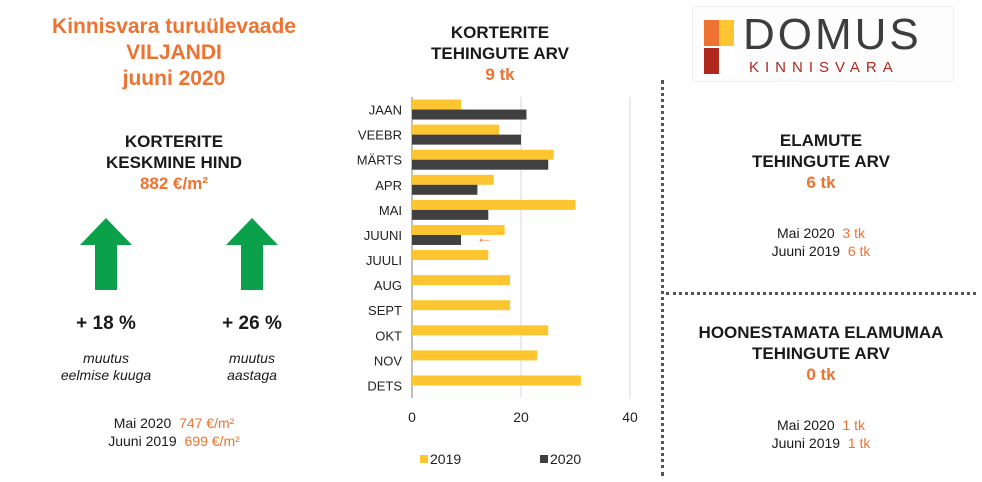  I want to click on yearly-change: + 26 %, so click(252, 323).